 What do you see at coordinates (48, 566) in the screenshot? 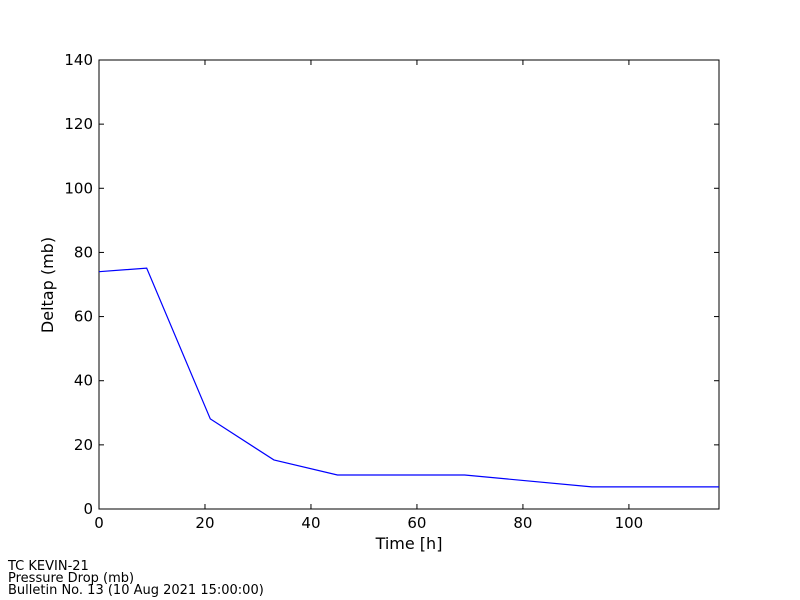
I see `footer-note: TC KEVIN-21` at bounding box center [48, 566].